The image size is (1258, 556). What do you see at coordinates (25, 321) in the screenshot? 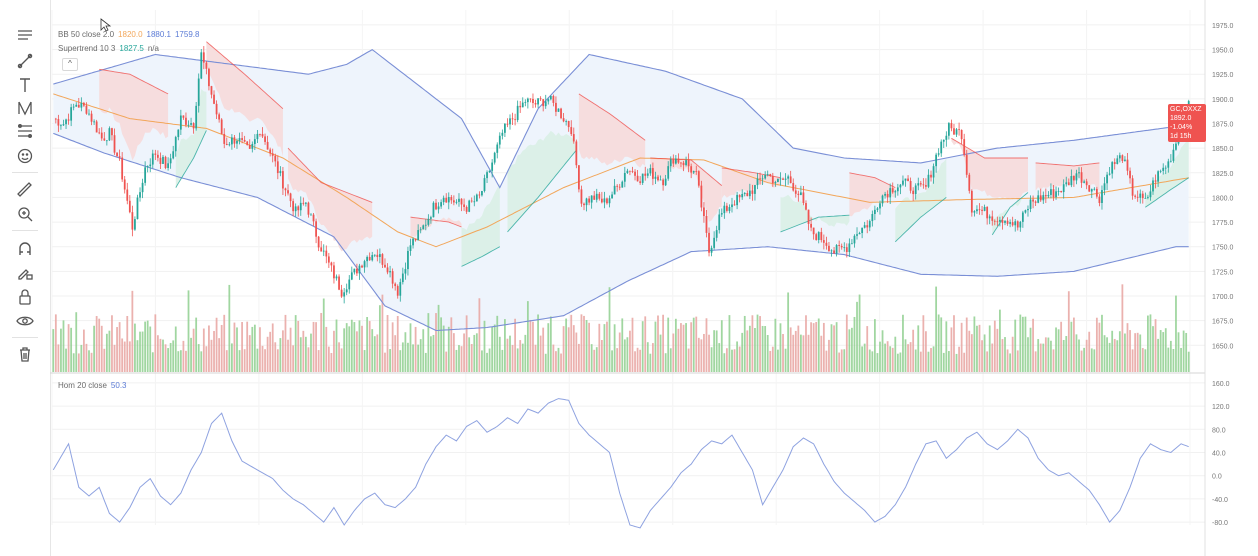
I see `eye-icon` at bounding box center [25, 321].